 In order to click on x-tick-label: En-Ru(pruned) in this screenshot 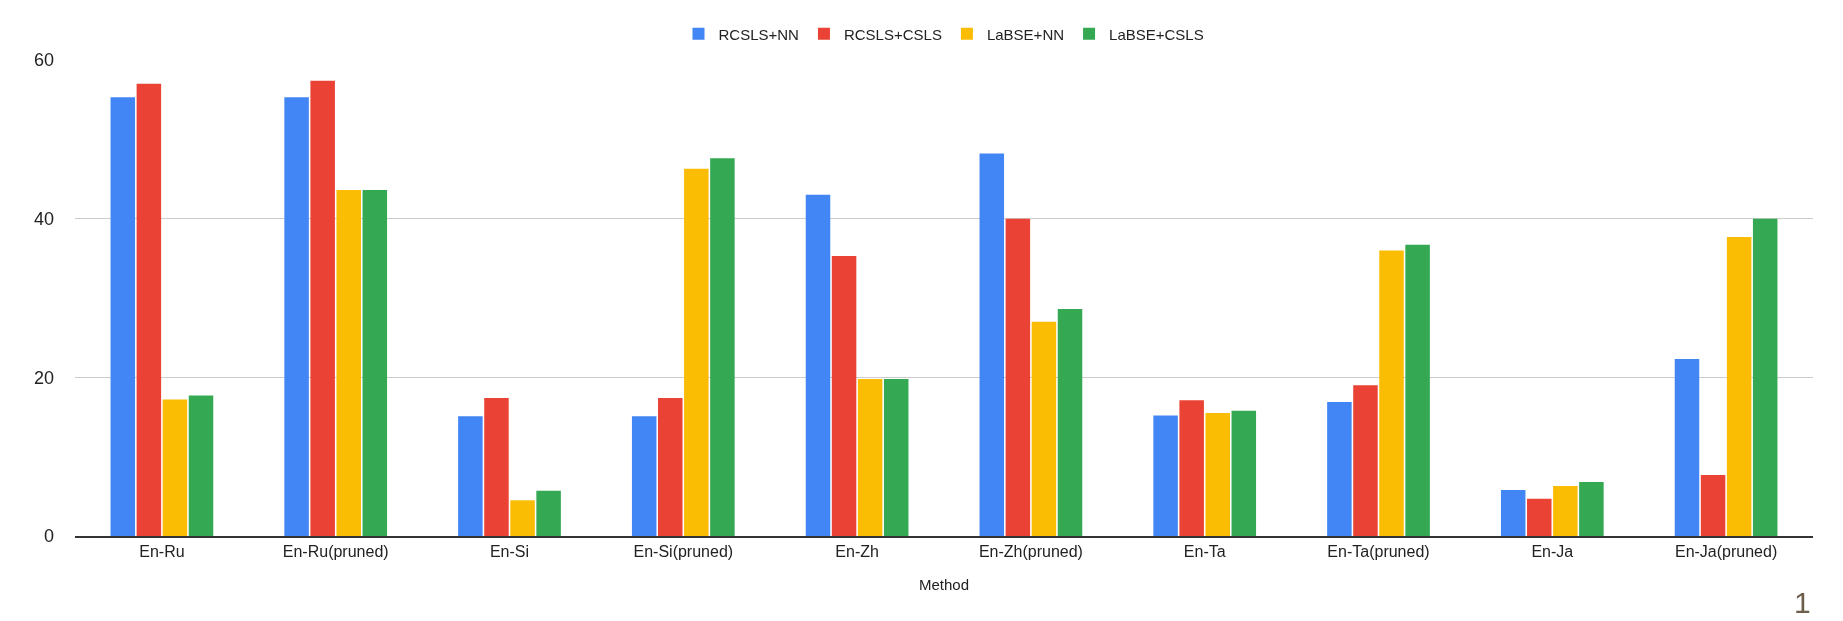, I will do `click(335, 552)`.